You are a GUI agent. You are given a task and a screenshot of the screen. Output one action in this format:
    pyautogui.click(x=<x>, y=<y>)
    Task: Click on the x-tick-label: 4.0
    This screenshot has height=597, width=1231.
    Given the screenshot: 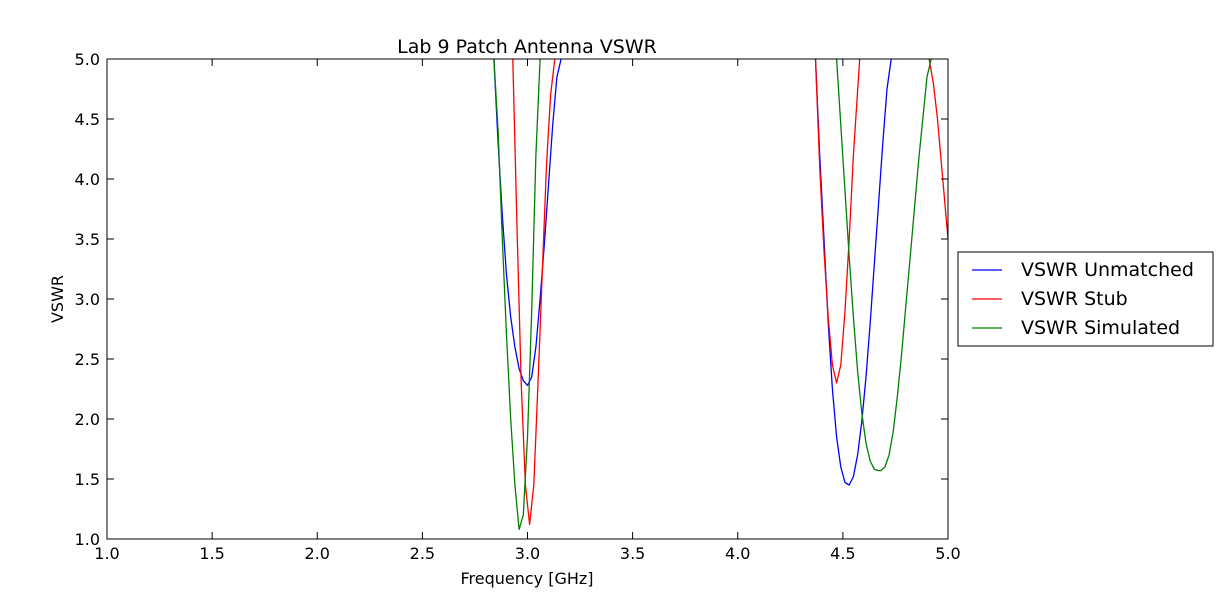 What is the action you would take?
    pyautogui.click(x=737, y=553)
    